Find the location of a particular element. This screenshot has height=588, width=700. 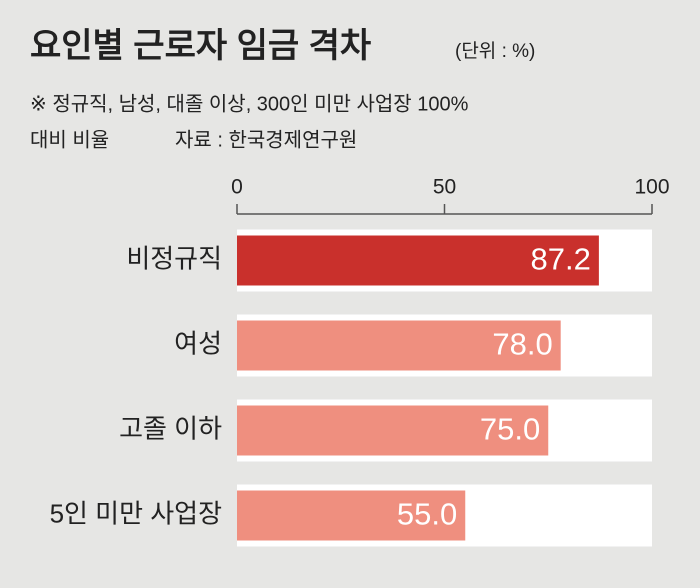

x-tick-label: 100 is located at coordinates (651, 187).